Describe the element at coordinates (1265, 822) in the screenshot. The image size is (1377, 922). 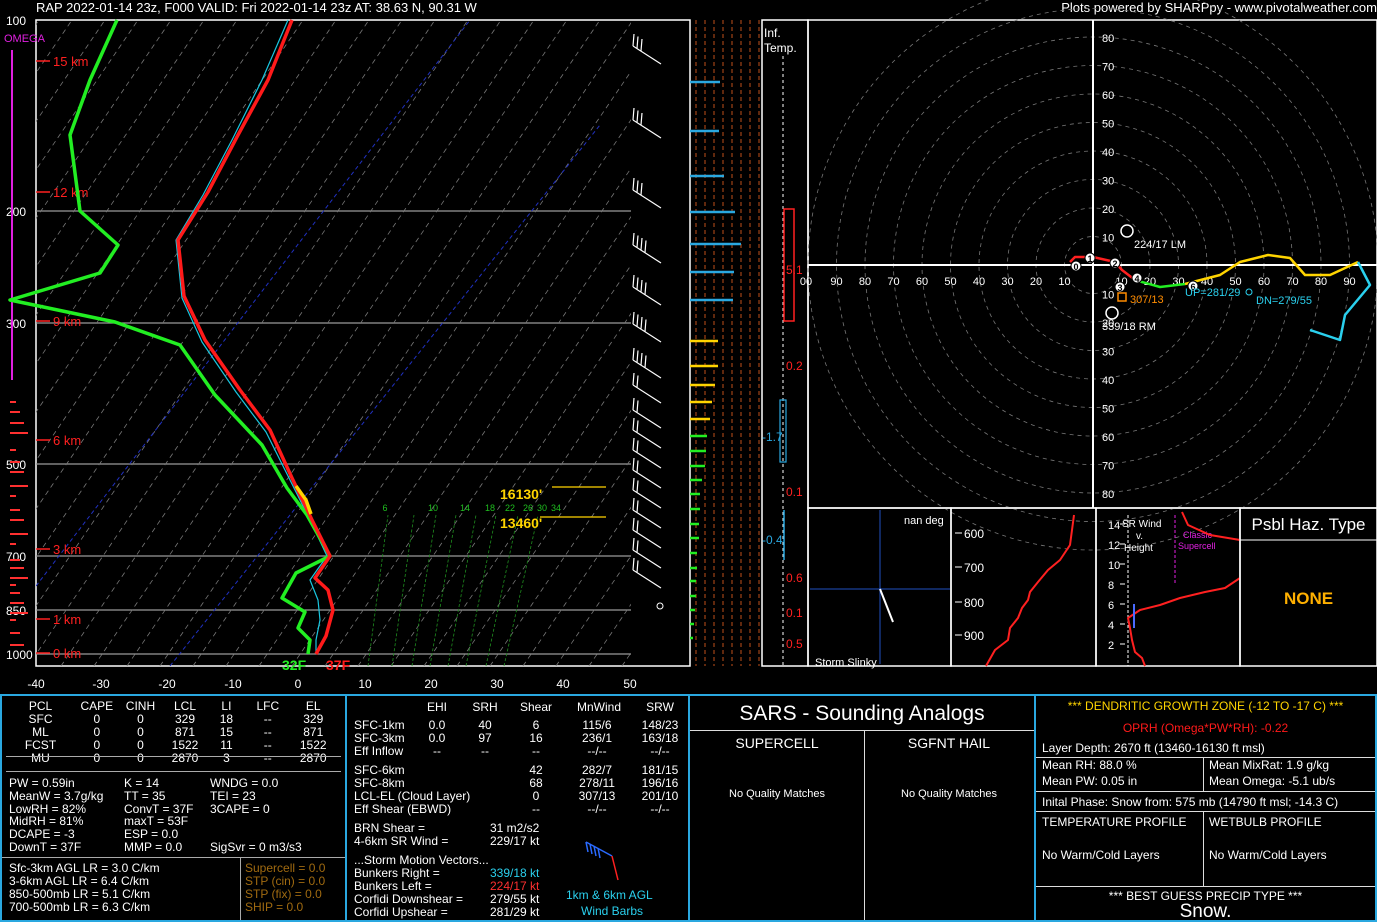
I see `wetbulb-profile-title: WETBULB PROFILE` at that location.